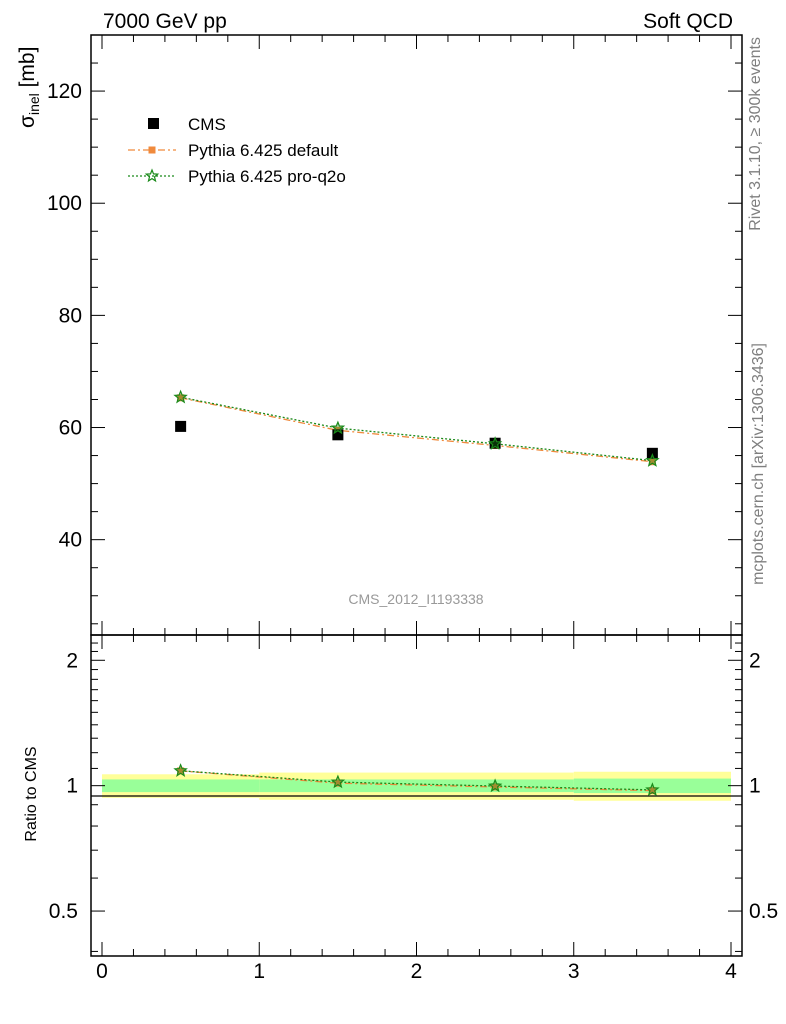 The image size is (786, 1024). I want to click on legend-entry-cms: CMS, so click(187, 124).